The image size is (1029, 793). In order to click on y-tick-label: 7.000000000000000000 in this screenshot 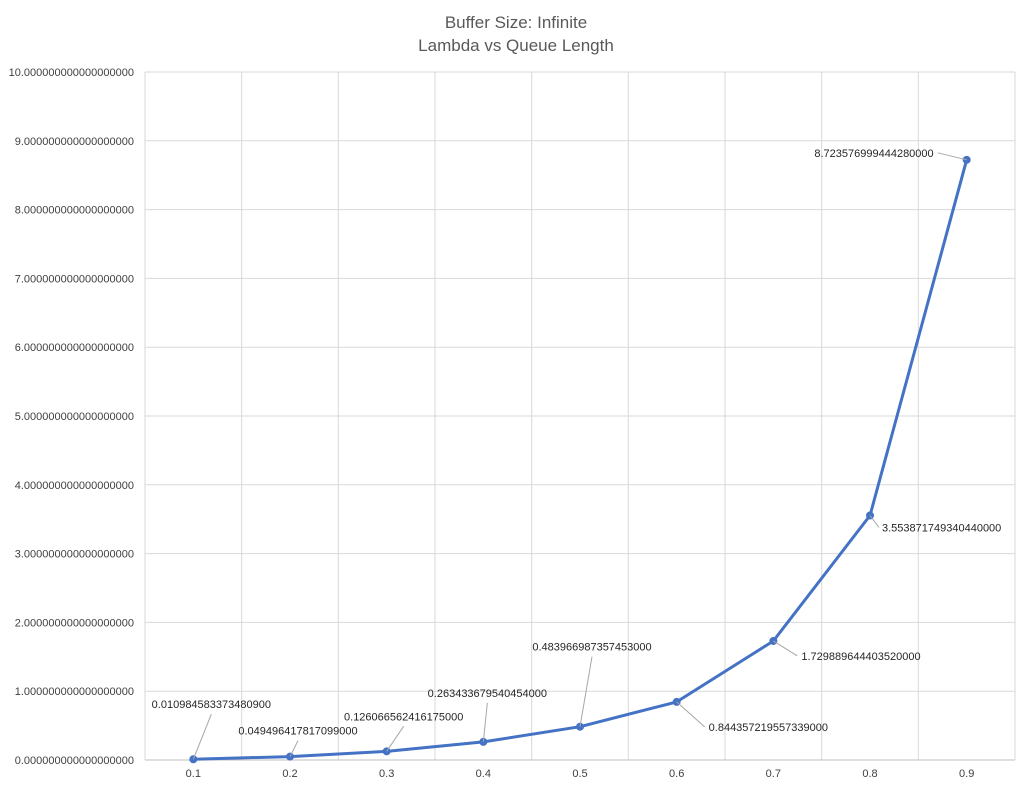, I will do `click(74, 279)`.